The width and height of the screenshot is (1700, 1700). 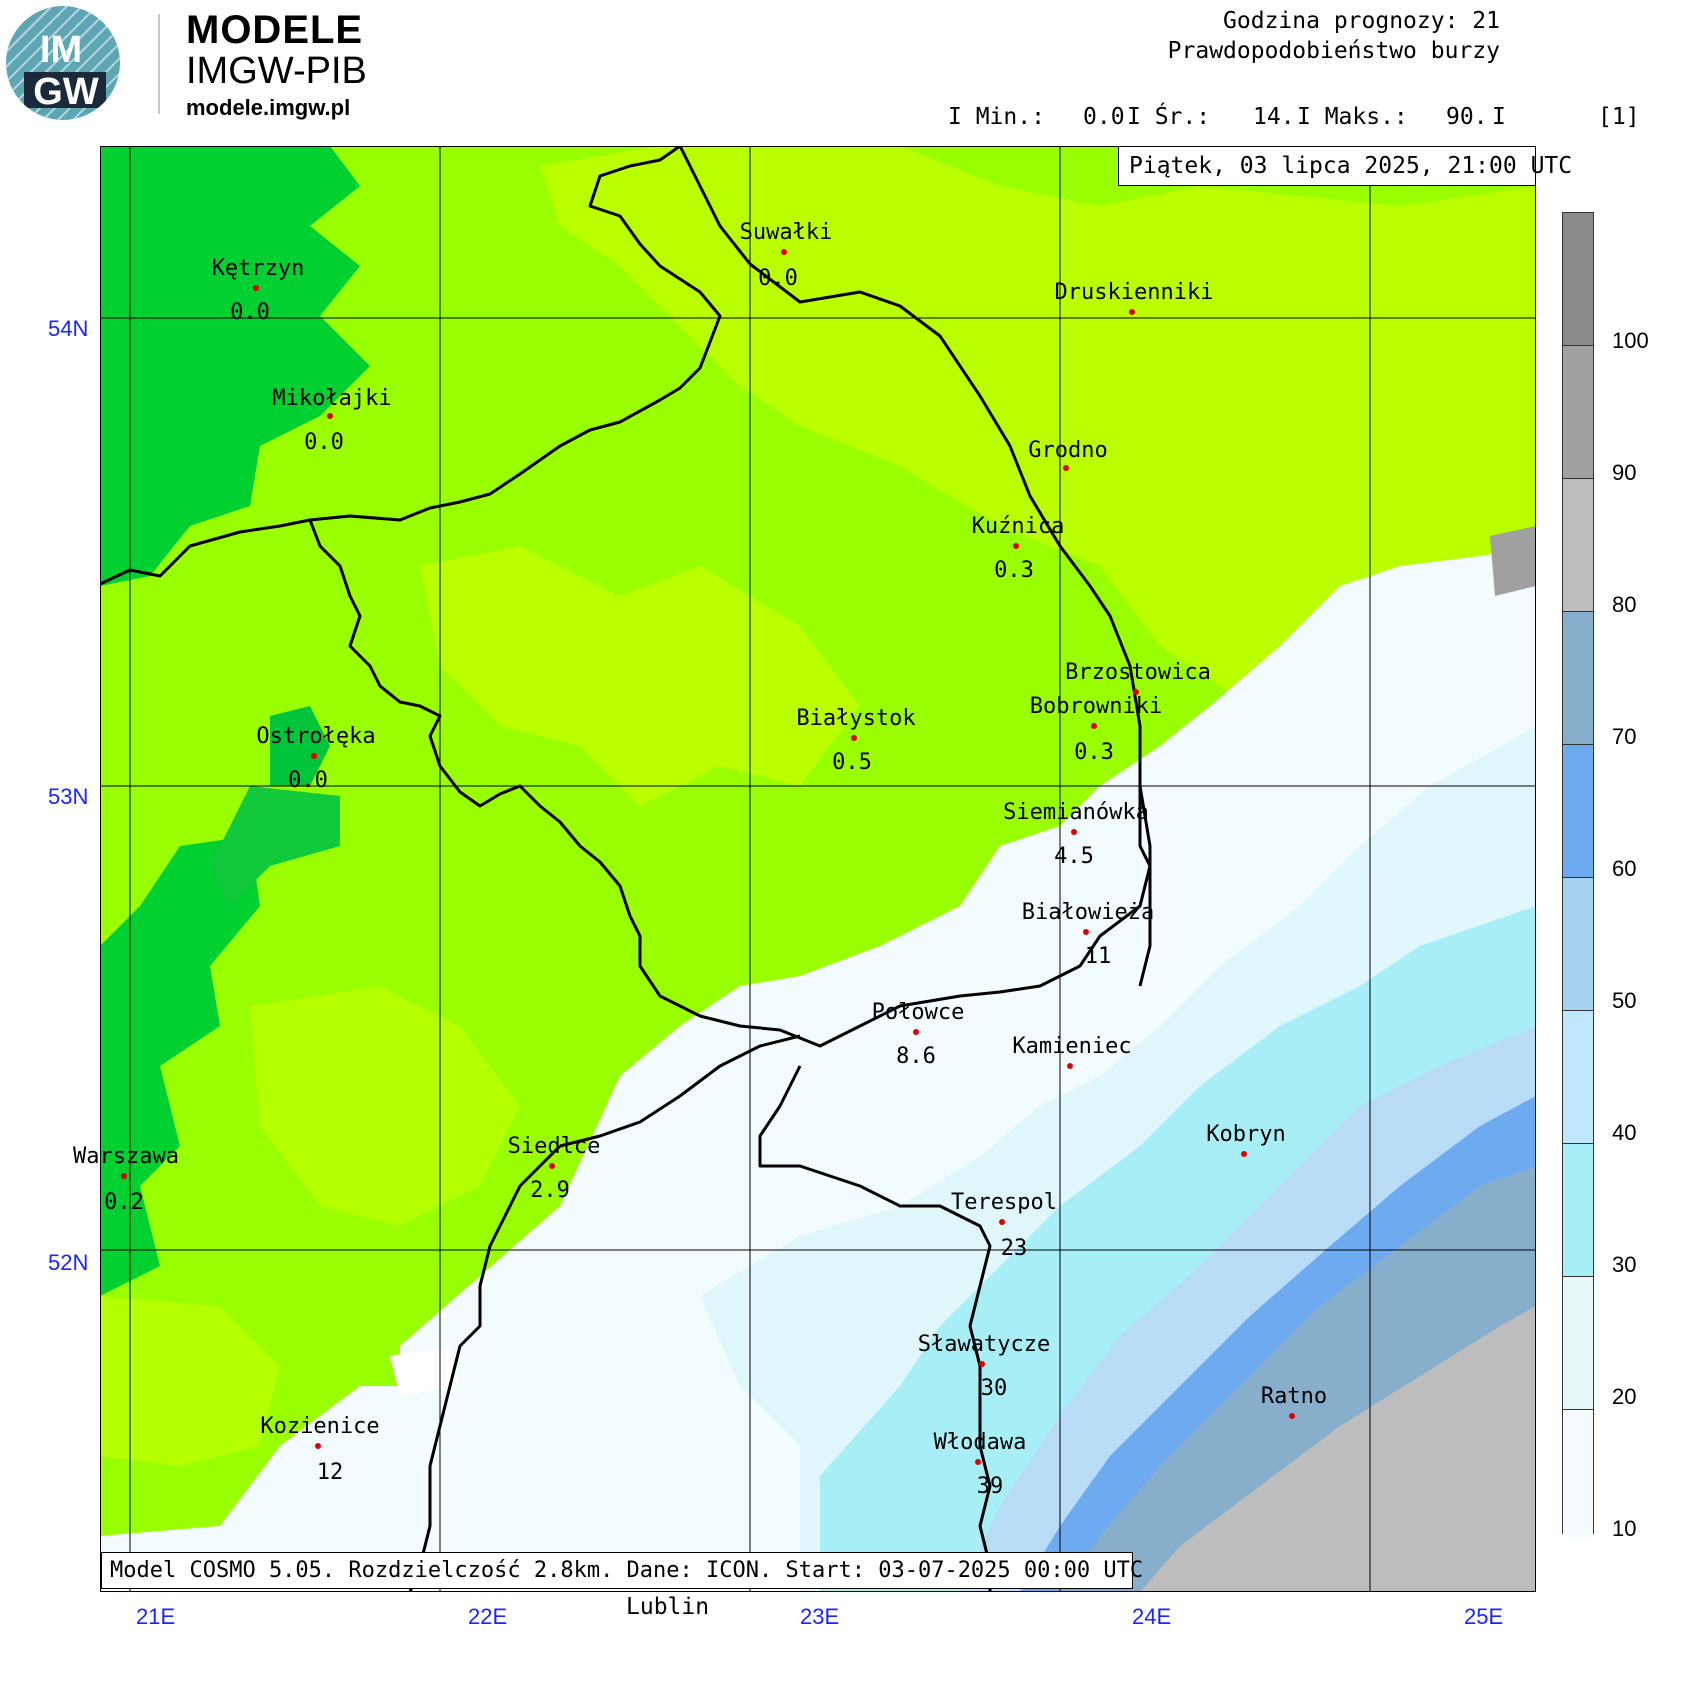 What do you see at coordinates (258, 268) in the screenshot?
I see `station-name: Kętrzyn` at bounding box center [258, 268].